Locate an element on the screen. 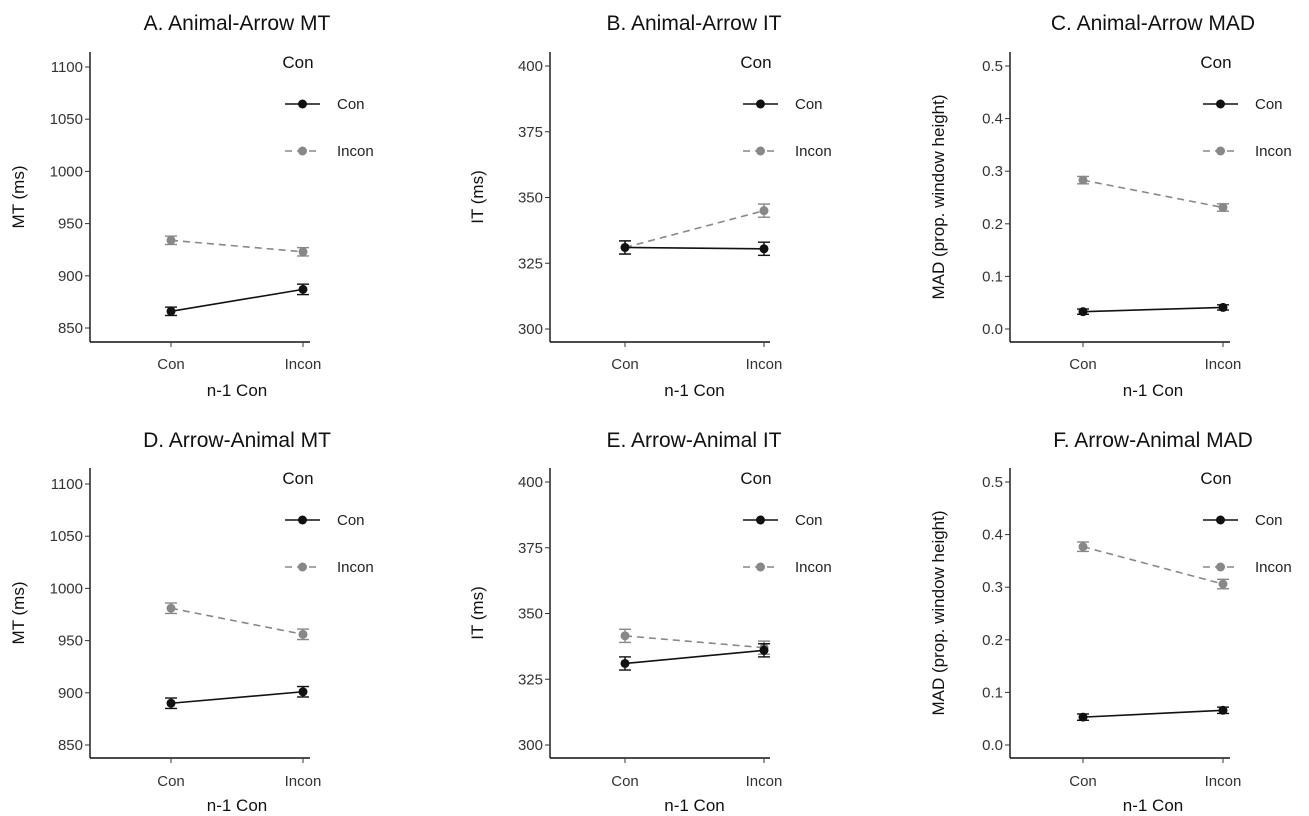 This screenshot has width=1309, height=816. y-tick-label: 350 is located at coordinates (530, 198).